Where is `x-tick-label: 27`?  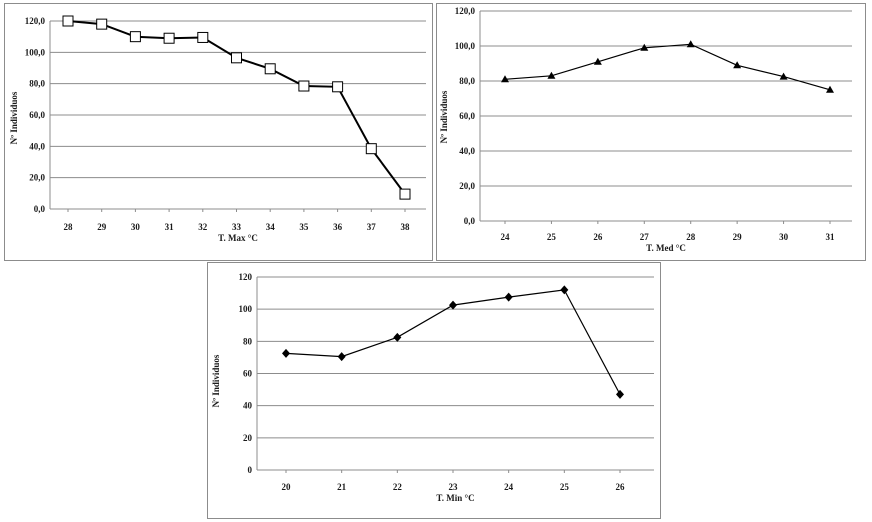 x-tick-label: 27 is located at coordinates (645, 237).